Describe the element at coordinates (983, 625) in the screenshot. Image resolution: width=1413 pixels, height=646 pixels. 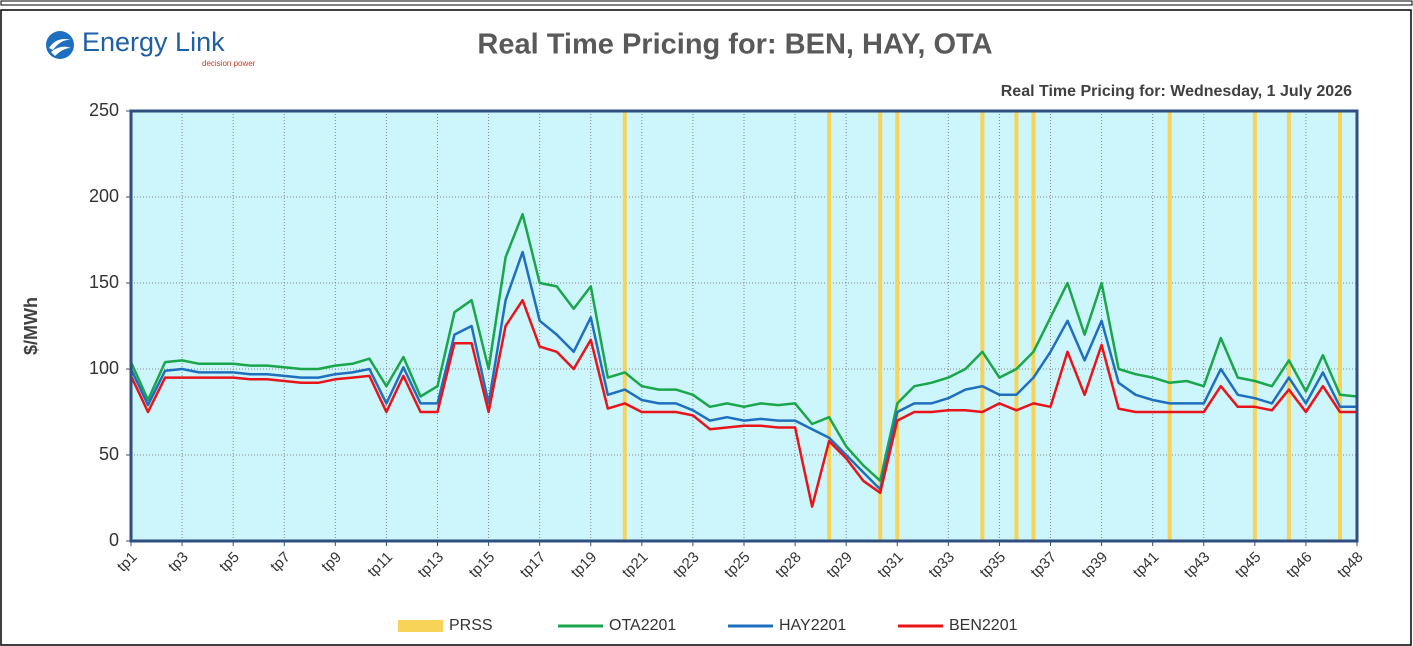
I see `legend-label: BEN2201` at that location.